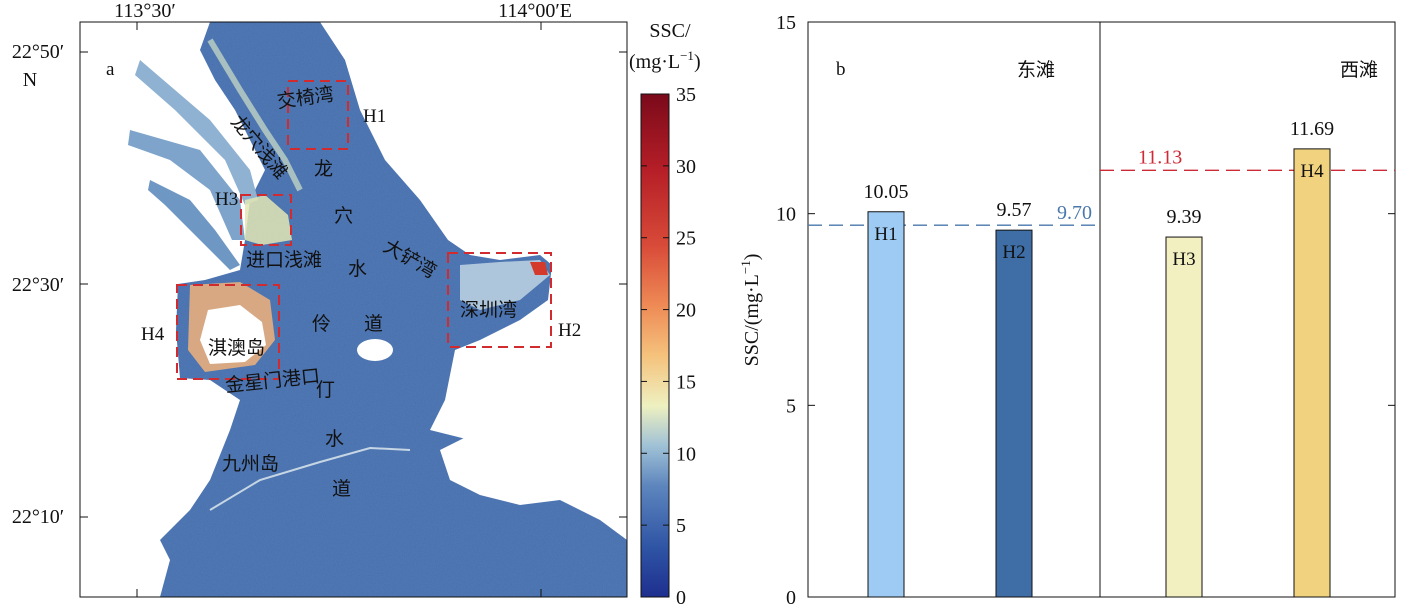 This screenshot has width=1423, height=614. What do you see at coordinates (1184, 217) in the screenshot?
I see `bar-value-label: 9.39` at bounding box center [1184, 217].